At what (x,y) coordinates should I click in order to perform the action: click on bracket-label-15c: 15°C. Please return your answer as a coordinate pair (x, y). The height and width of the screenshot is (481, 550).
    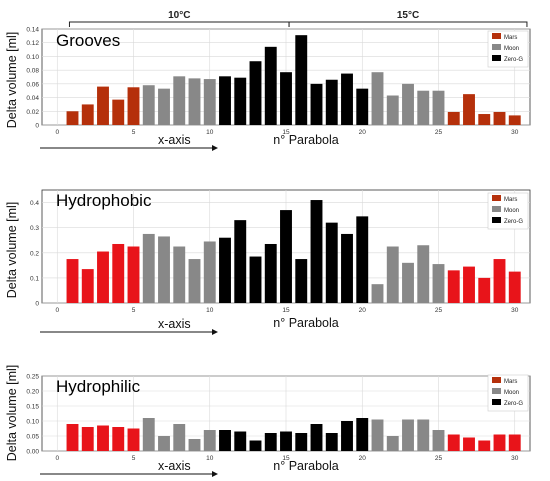
    Looking at the image, I should click on (408, 15).